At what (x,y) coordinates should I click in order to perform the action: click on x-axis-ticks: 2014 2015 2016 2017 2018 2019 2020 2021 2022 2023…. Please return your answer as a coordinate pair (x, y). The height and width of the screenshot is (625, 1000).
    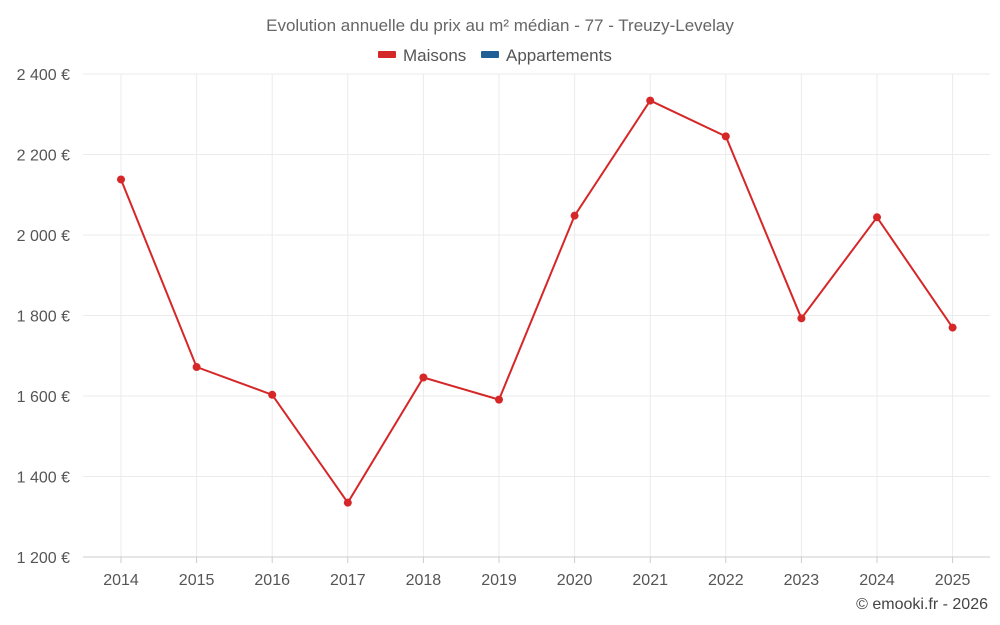
    Looking at the image, I should click on (536, 573).